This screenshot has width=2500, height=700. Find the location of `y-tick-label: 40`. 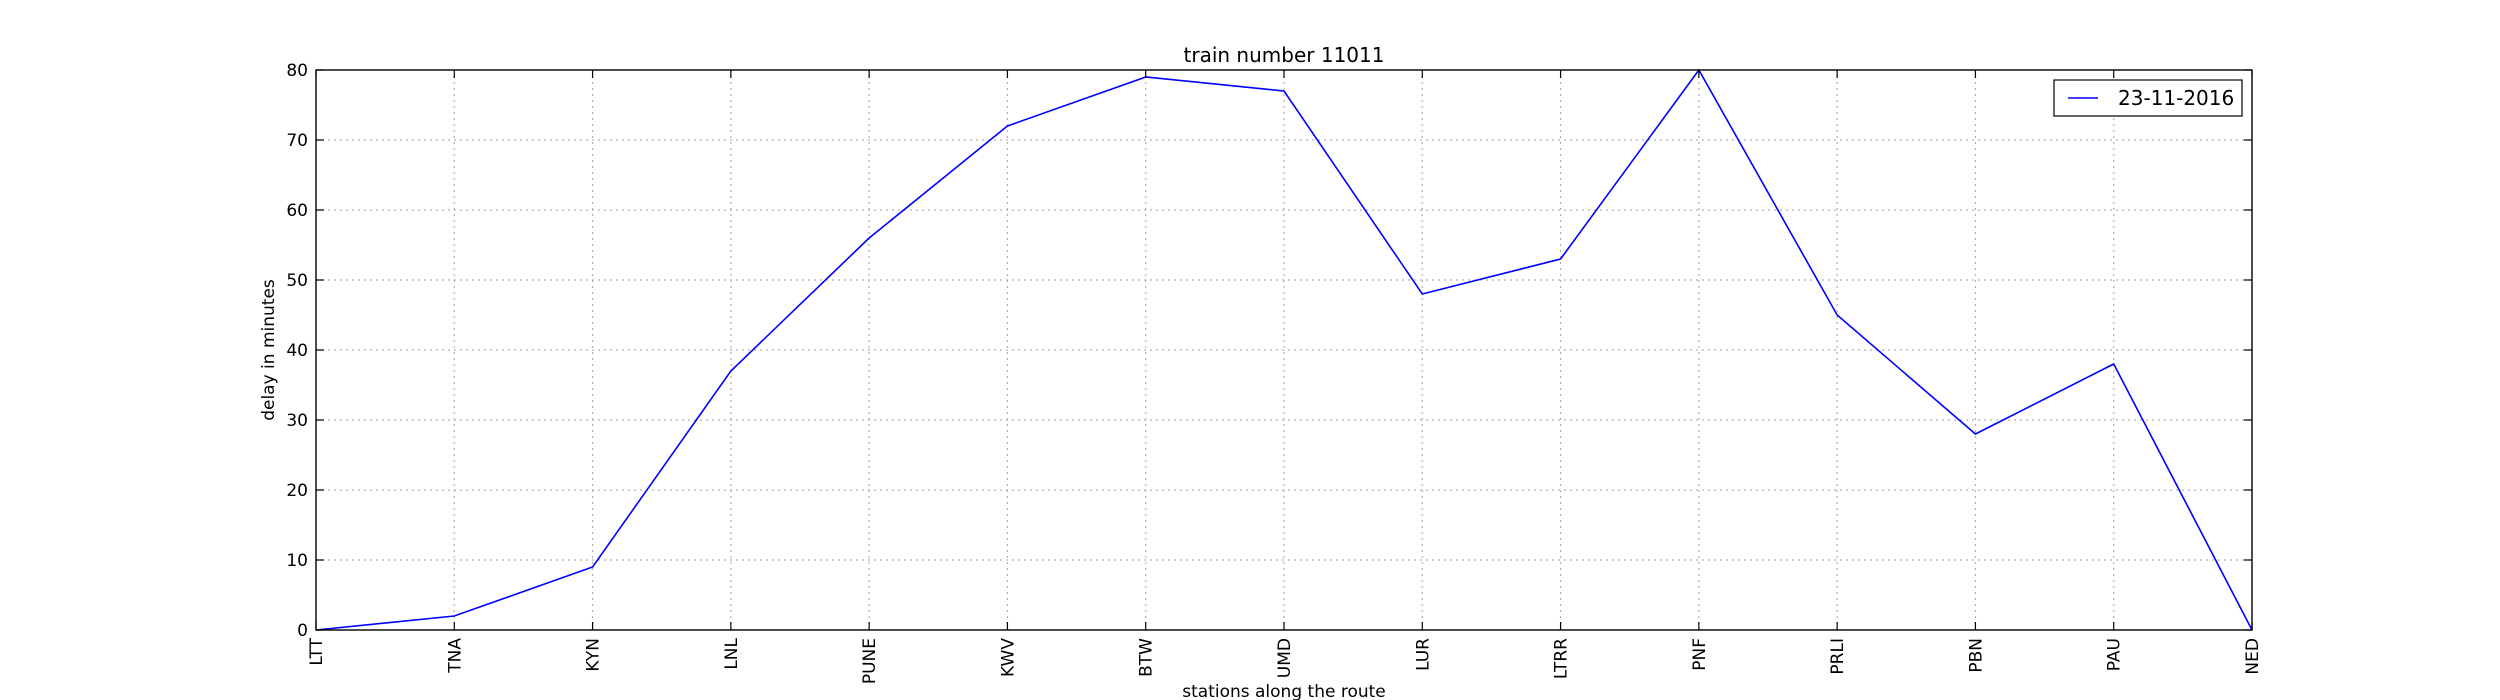

y-tick-label: 40 is located at coordinates (297, 351).